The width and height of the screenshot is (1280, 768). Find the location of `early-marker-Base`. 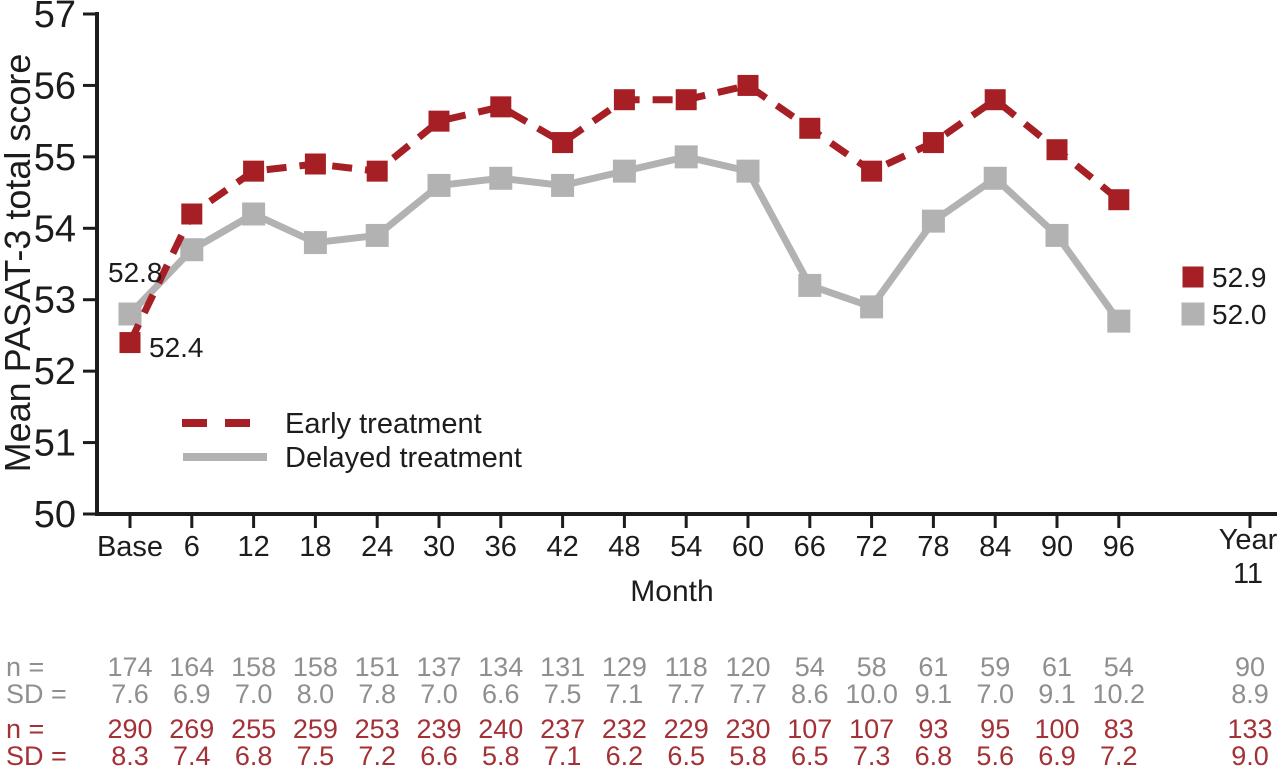

early-marker-Base is located at coordinates (130, 343).